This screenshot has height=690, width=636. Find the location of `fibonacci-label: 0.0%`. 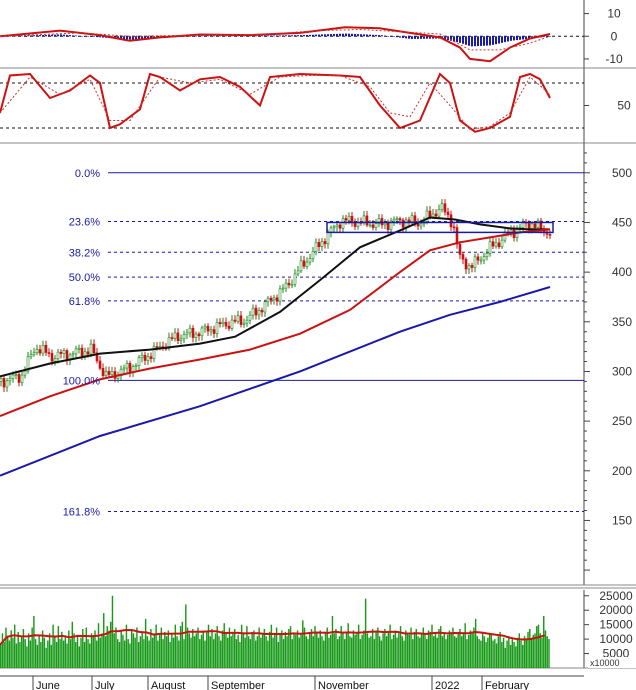

fibonacci-label: 0.0% is located at coordinates (87, 174).